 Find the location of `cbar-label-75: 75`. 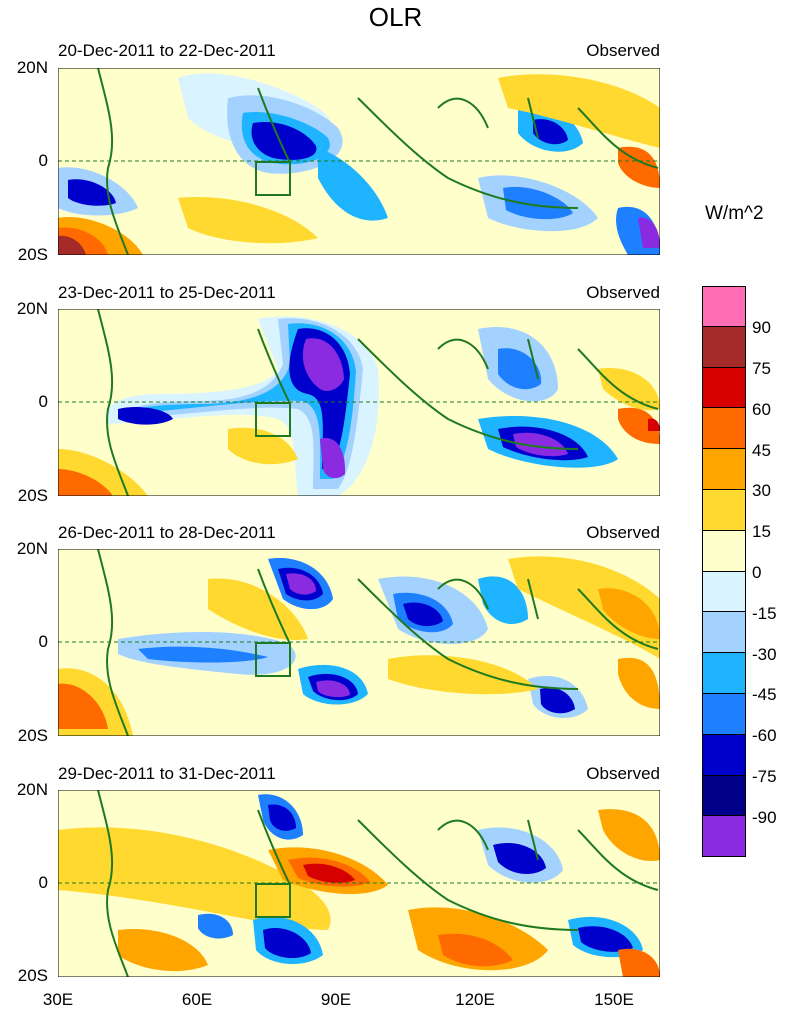

cbar-label-75: 75 is located at coordinates (761, 368).